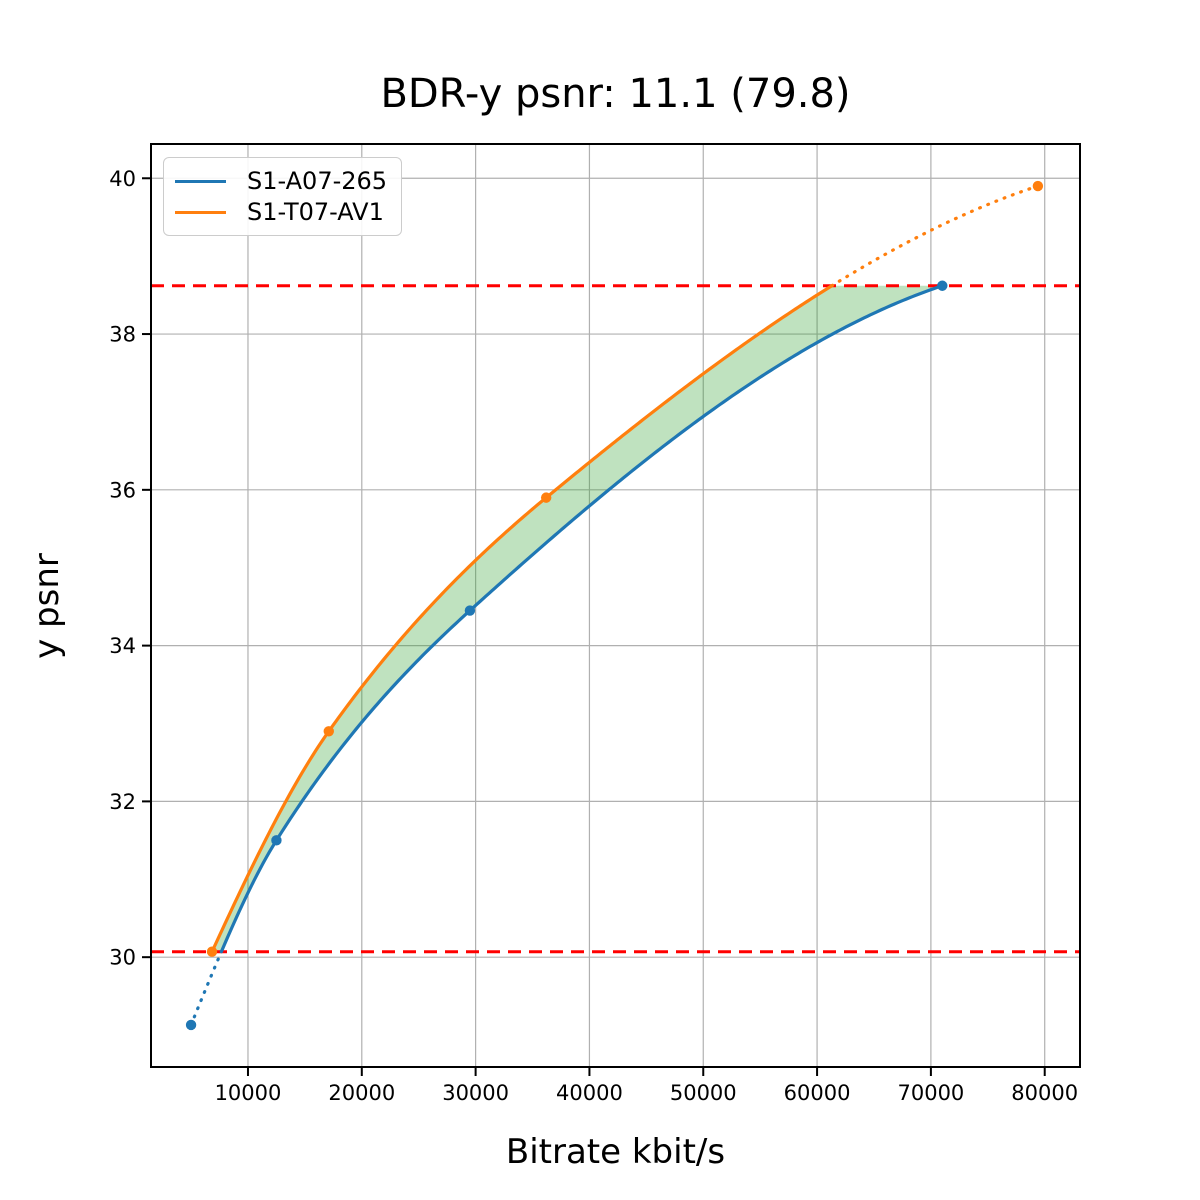 The height and width of the screenshot is (1200, 1200). I want to click on y-tick-label: 30, so click(122, 958).